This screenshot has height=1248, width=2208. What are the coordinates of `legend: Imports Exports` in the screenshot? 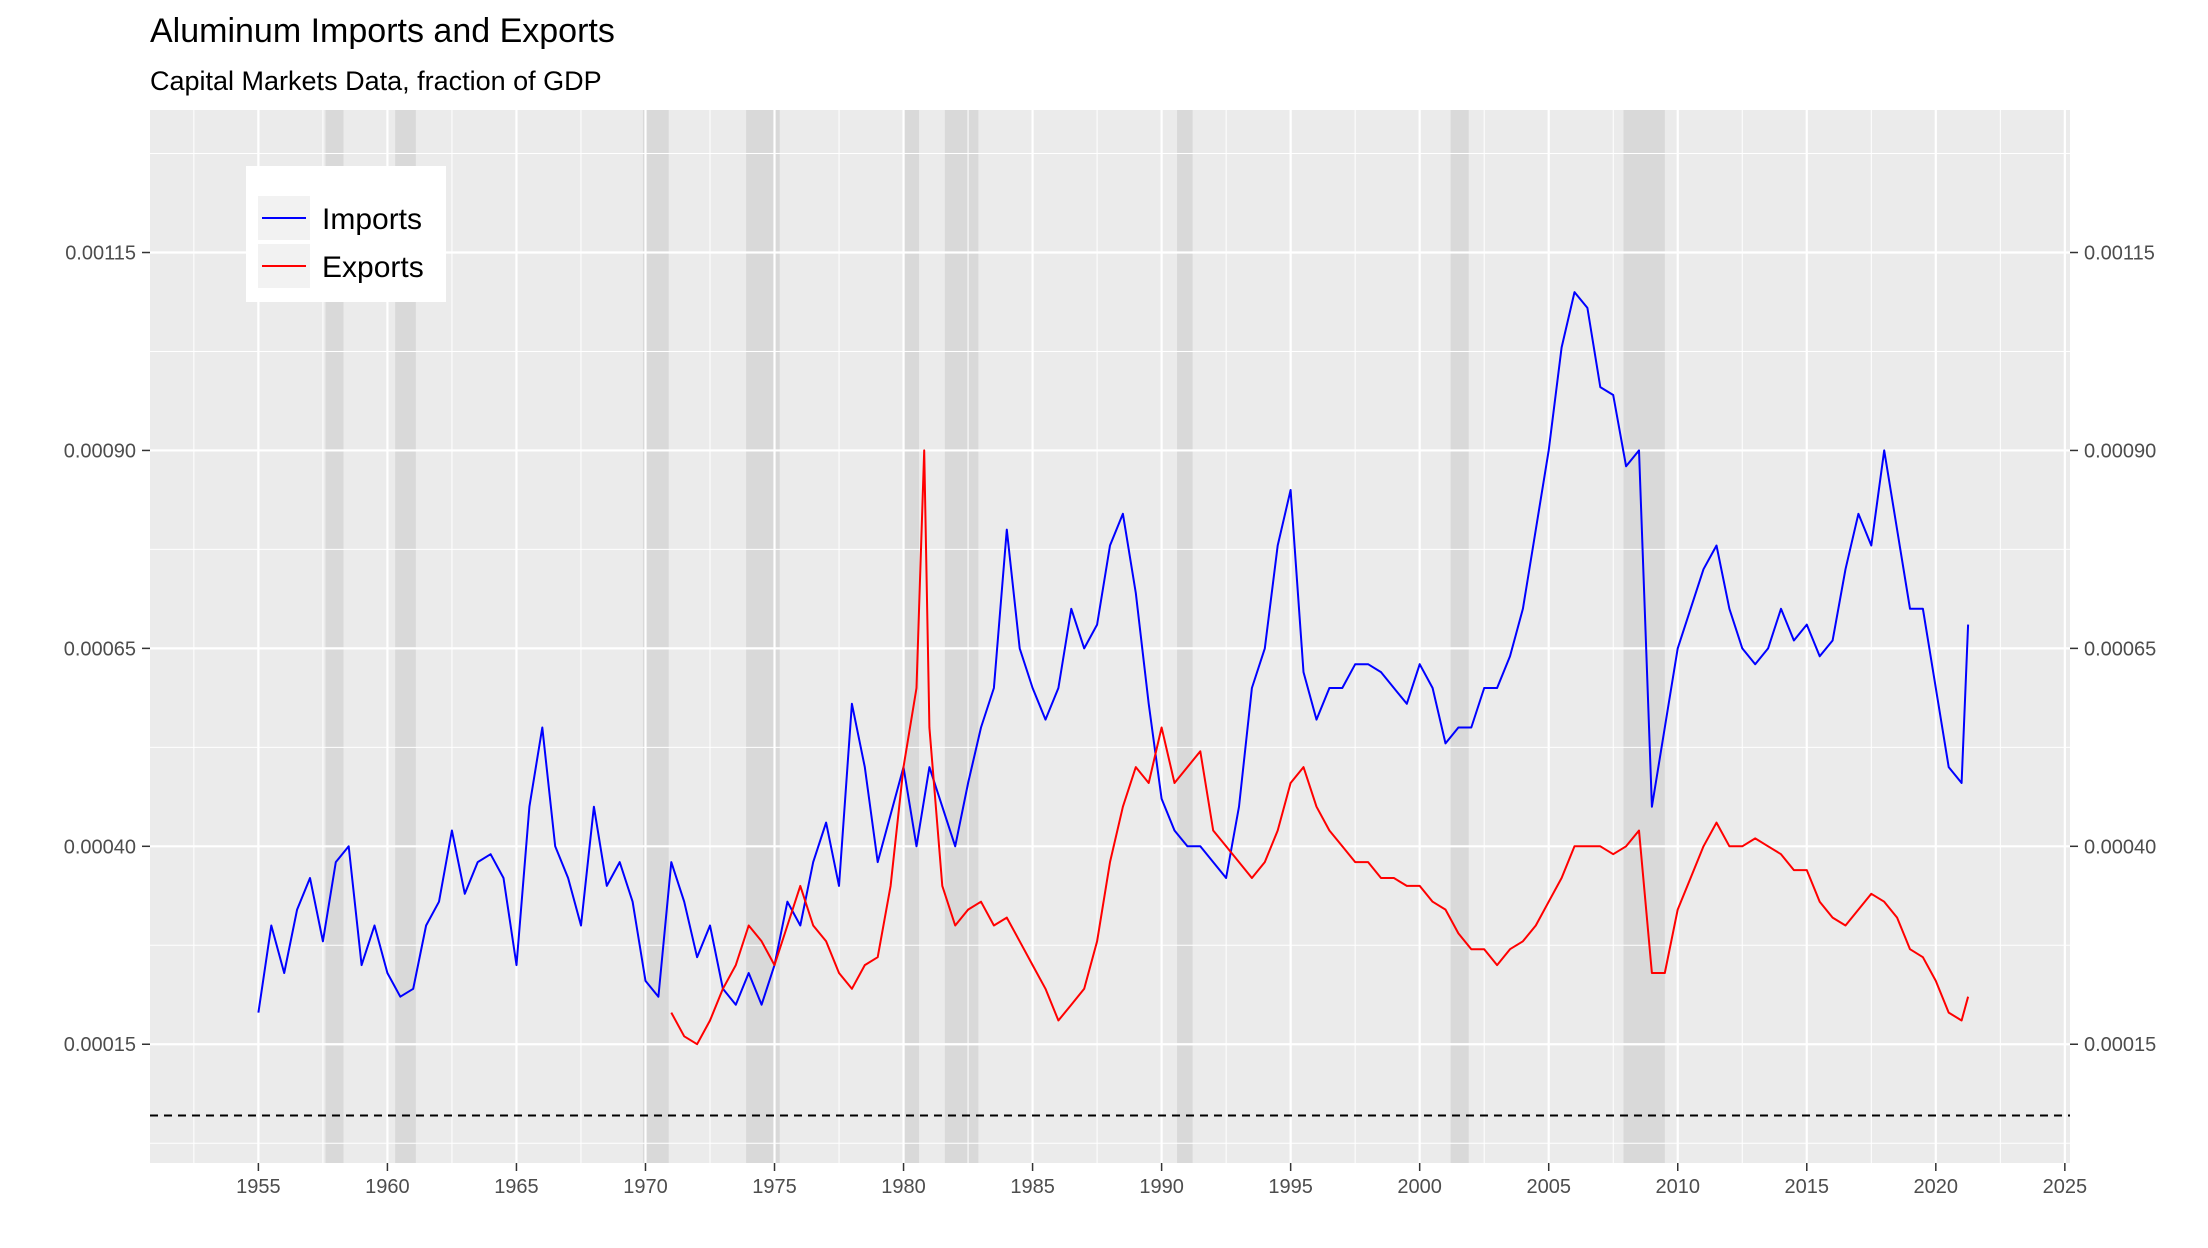 It's located at (346, 234).